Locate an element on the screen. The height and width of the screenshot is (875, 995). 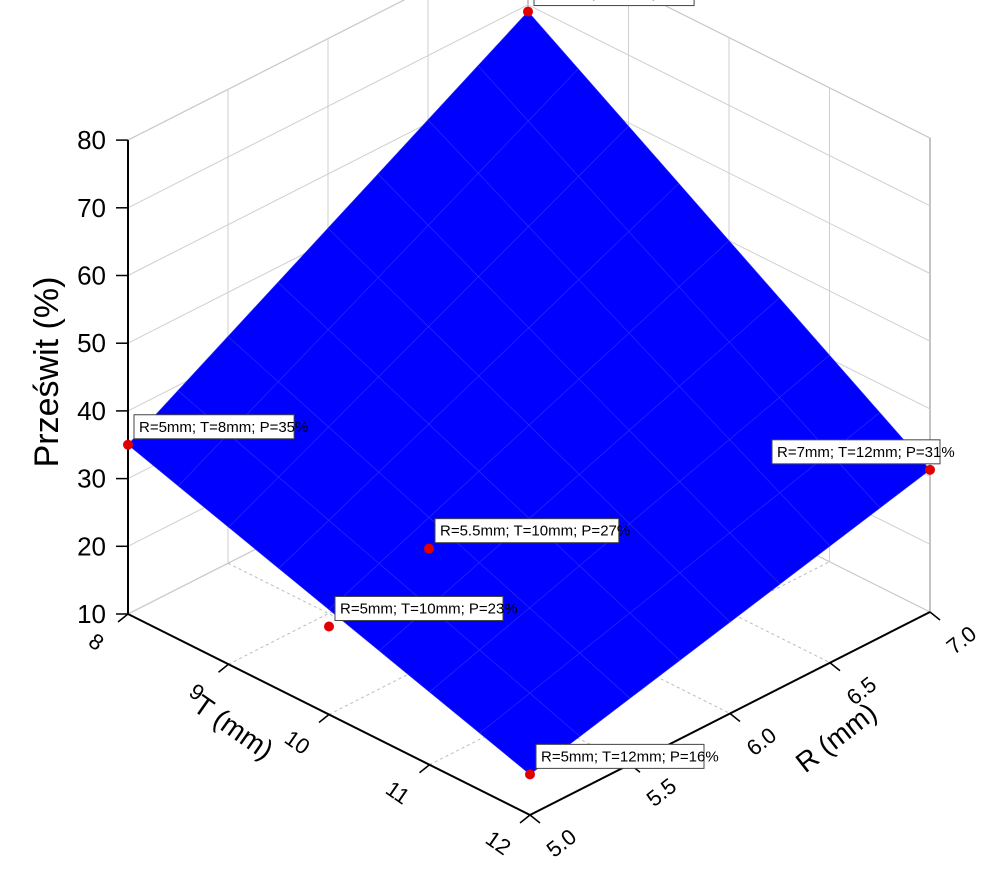
r-tick-label: 7.0 is located at coordinates (961, 640).